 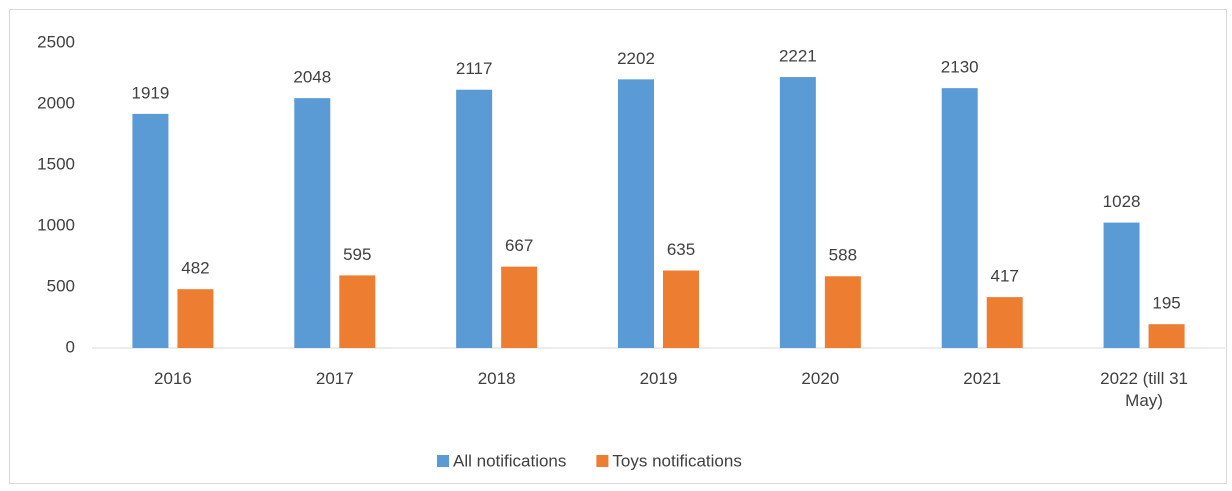 What do you see at coordinates (56, 41) in the screenshot?
I see `y-tick-label: 2500` at bounding box center [56, 41].